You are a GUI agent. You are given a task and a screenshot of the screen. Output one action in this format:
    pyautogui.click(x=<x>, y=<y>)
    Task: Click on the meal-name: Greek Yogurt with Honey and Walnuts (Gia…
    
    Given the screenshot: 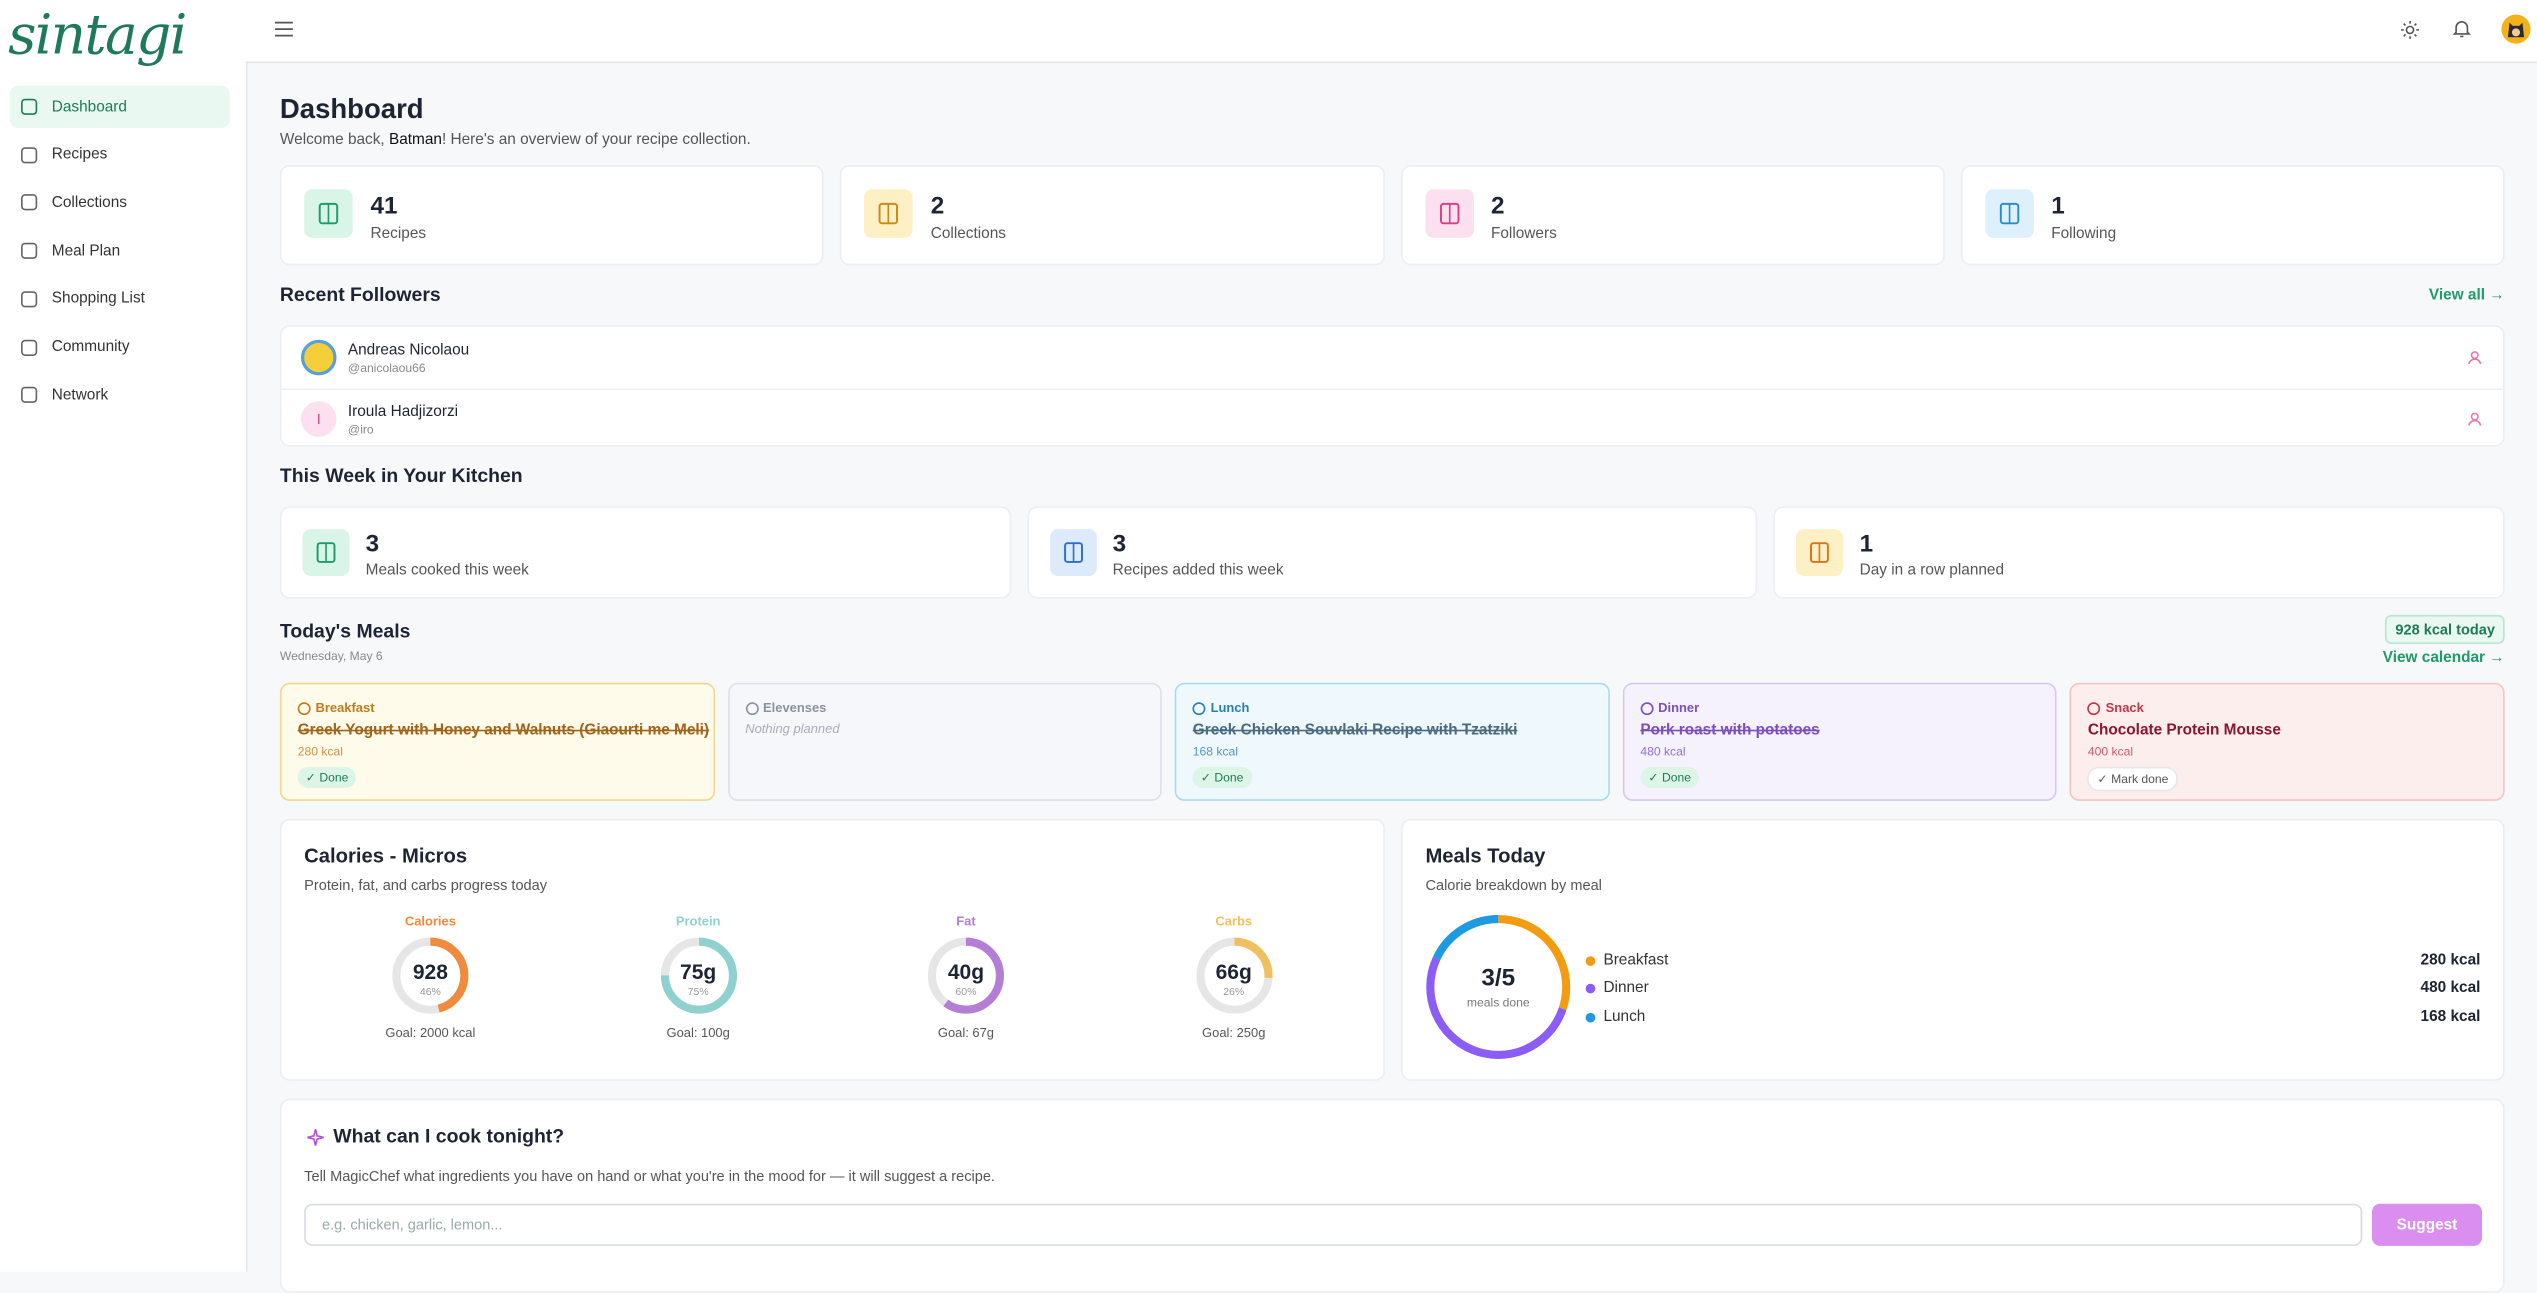 What is the action you would take?
    pyautogui.click(x=503, y=730)
    